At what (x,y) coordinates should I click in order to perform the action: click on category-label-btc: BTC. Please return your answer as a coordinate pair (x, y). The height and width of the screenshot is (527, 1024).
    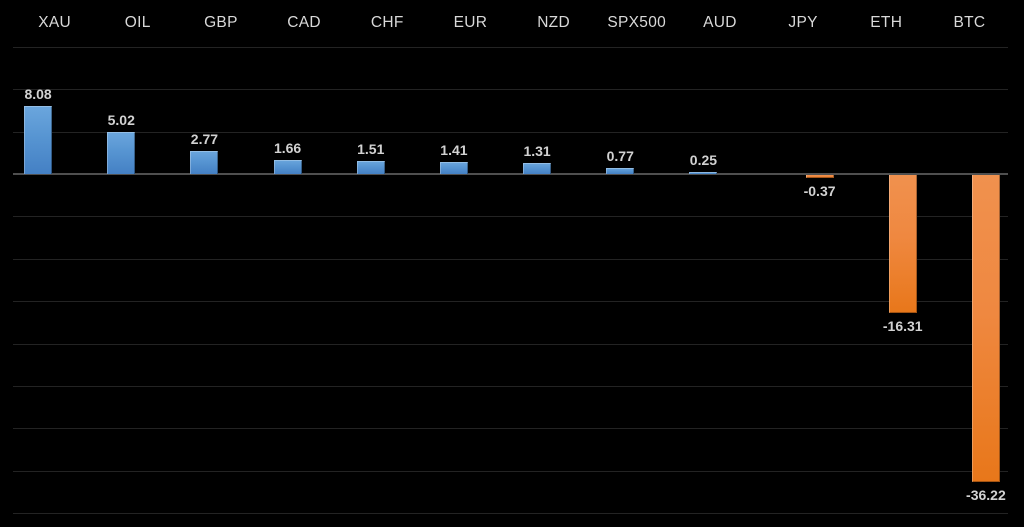
    Looking at the image, I should click on (969, 22).